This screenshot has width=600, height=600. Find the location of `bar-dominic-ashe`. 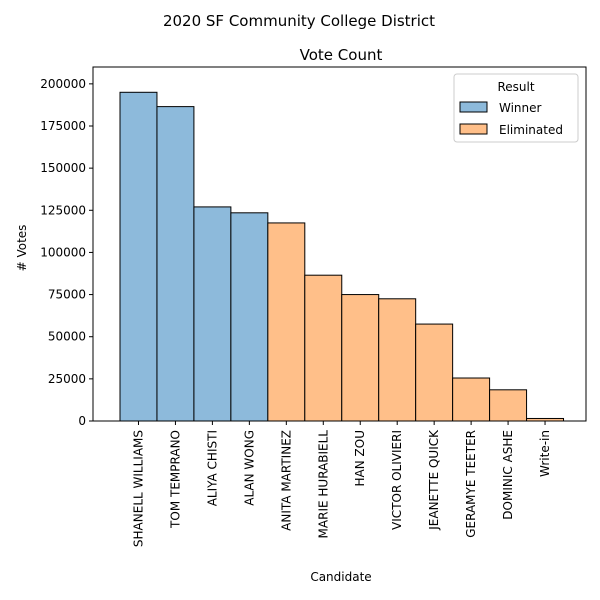

bar-dominic-ashe is located at coordinates (508, 405).